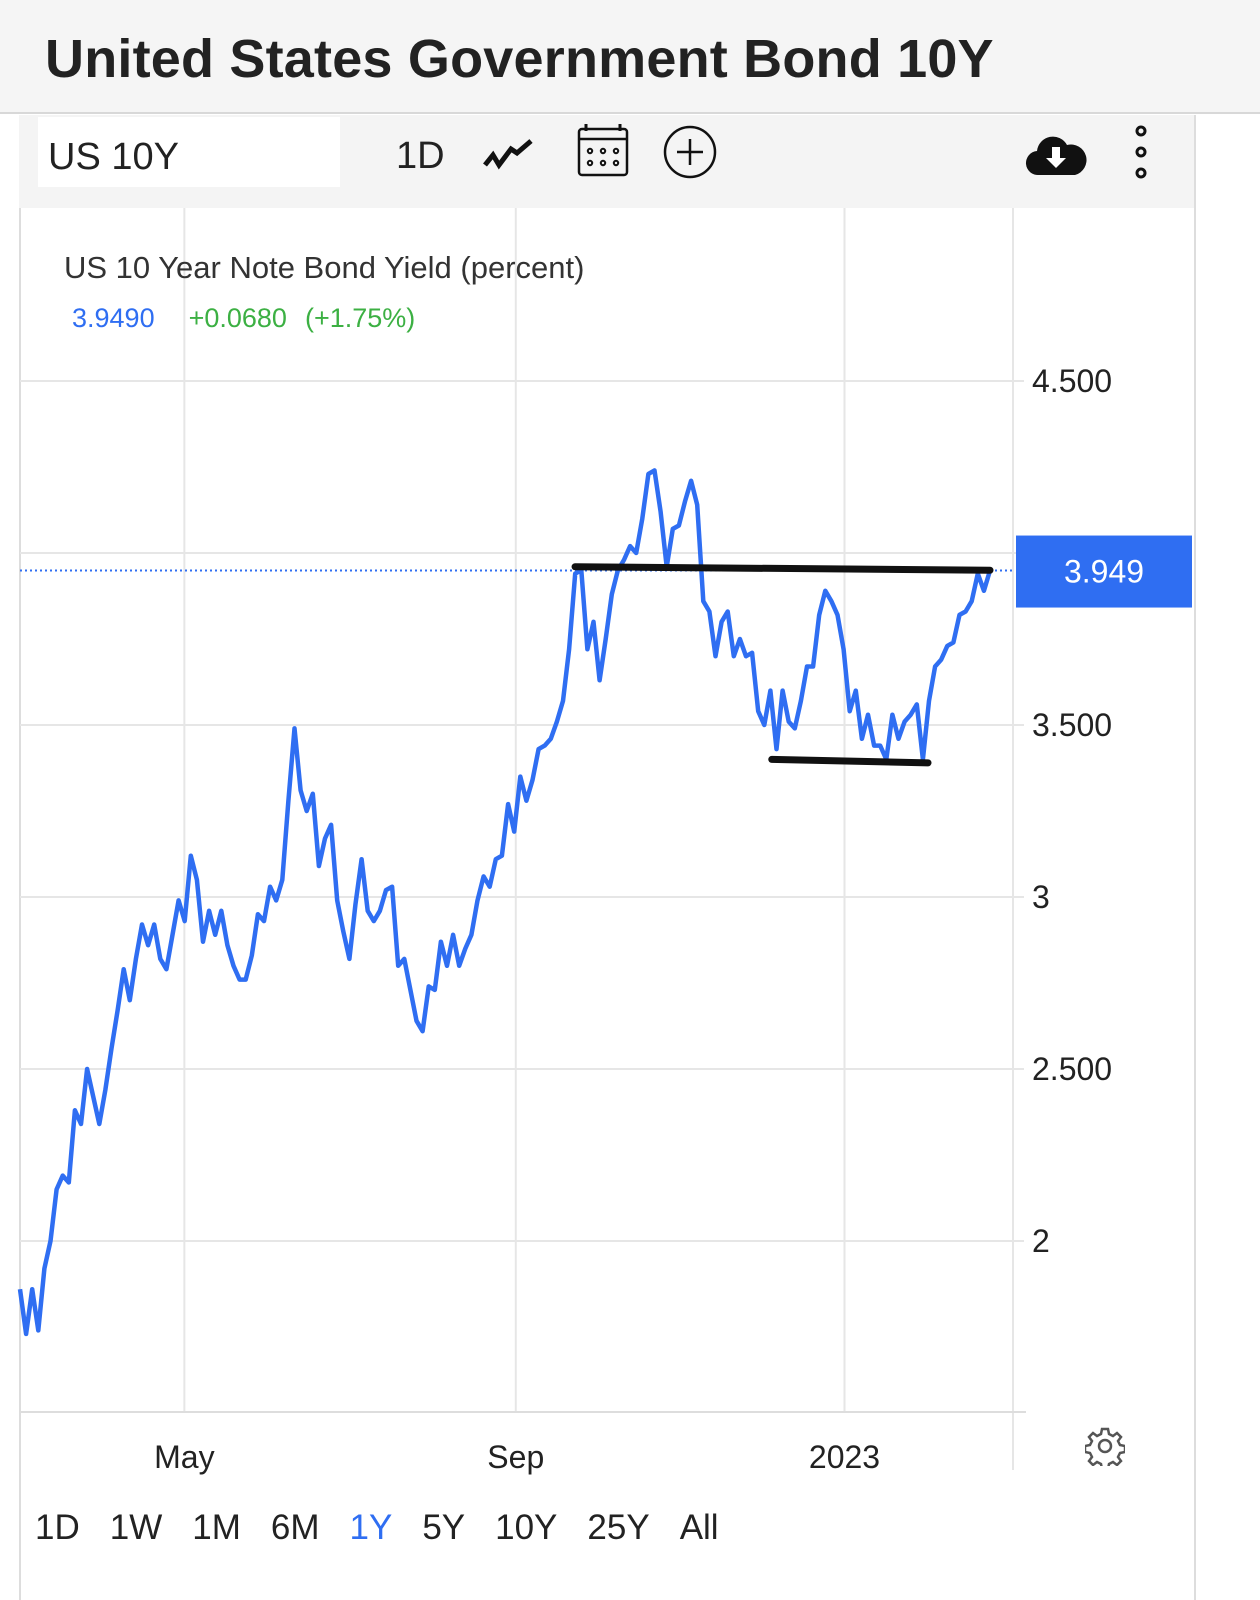 The width and height of the screenshot is (1260, 1600). Describe the element at coordinates (295, 1527) in the screenshot. I see `range-6m: 6M` at that location.